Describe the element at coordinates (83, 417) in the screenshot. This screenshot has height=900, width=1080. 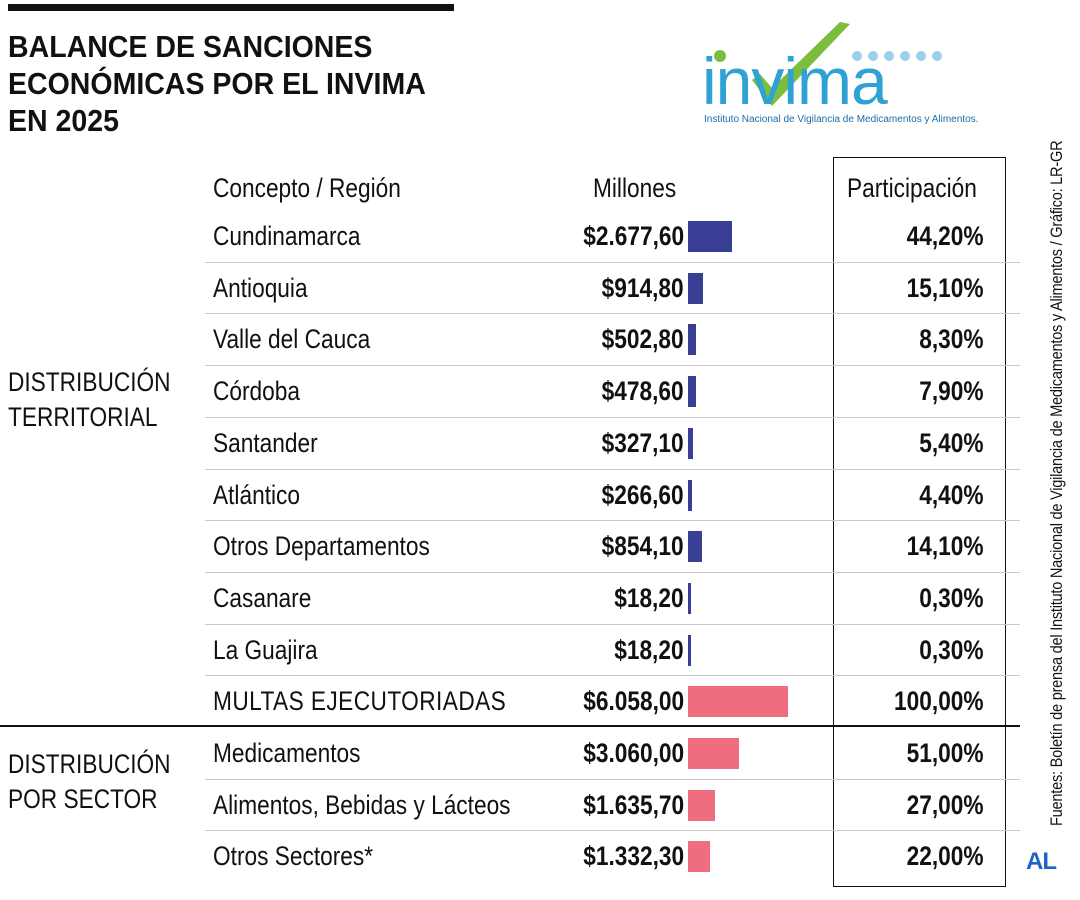
I see `section-label-territorial-2: TERRITORIAL` at that location.